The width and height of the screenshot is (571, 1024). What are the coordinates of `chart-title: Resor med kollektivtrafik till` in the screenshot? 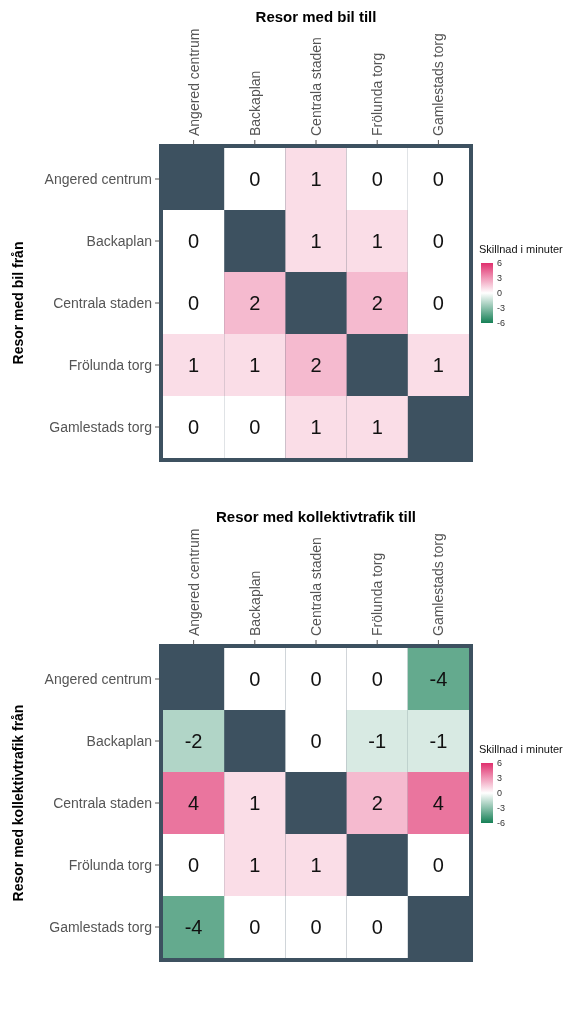 It's located at (316, 516).